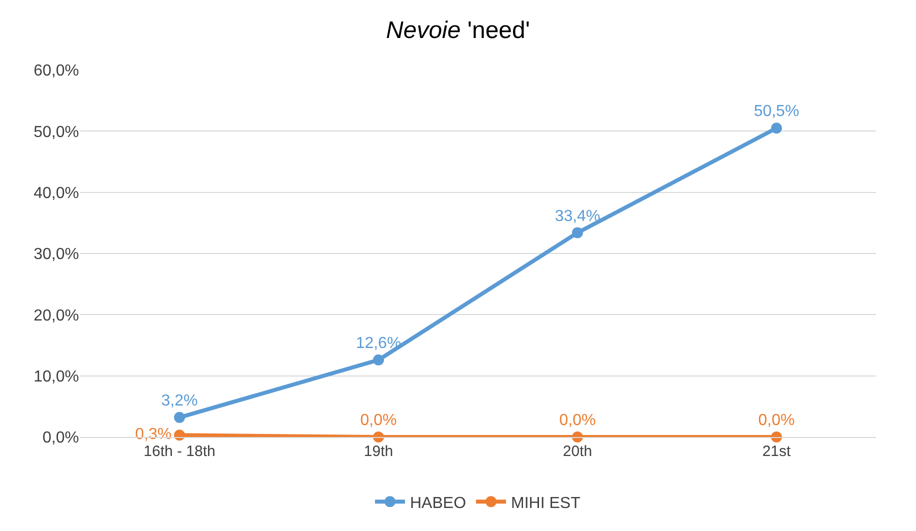 The height and width of the screenshot is (531, 916). I want to click on x-tick-label: 16th - 18th, so click(180, 451).